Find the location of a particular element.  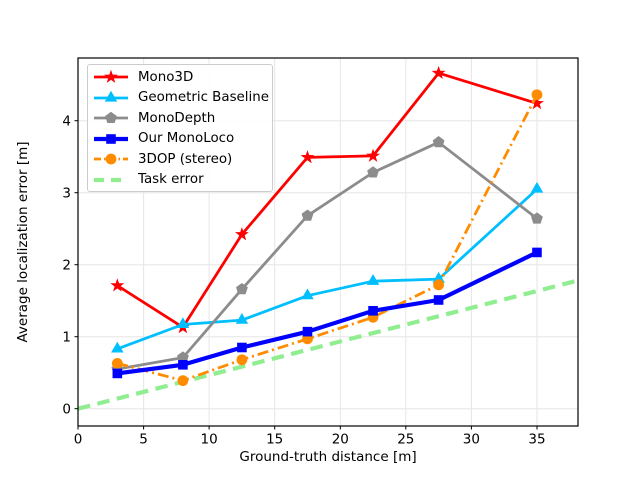

x-tick-label: 35 is located at coordinates (536, 440).